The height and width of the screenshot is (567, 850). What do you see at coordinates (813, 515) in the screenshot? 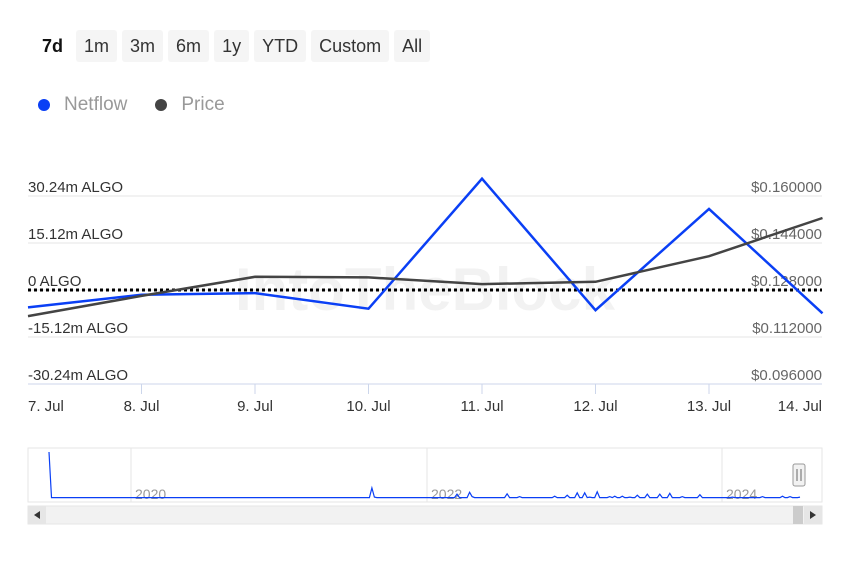
I see `arrow-right-icon` at bounding box center [813, 515].